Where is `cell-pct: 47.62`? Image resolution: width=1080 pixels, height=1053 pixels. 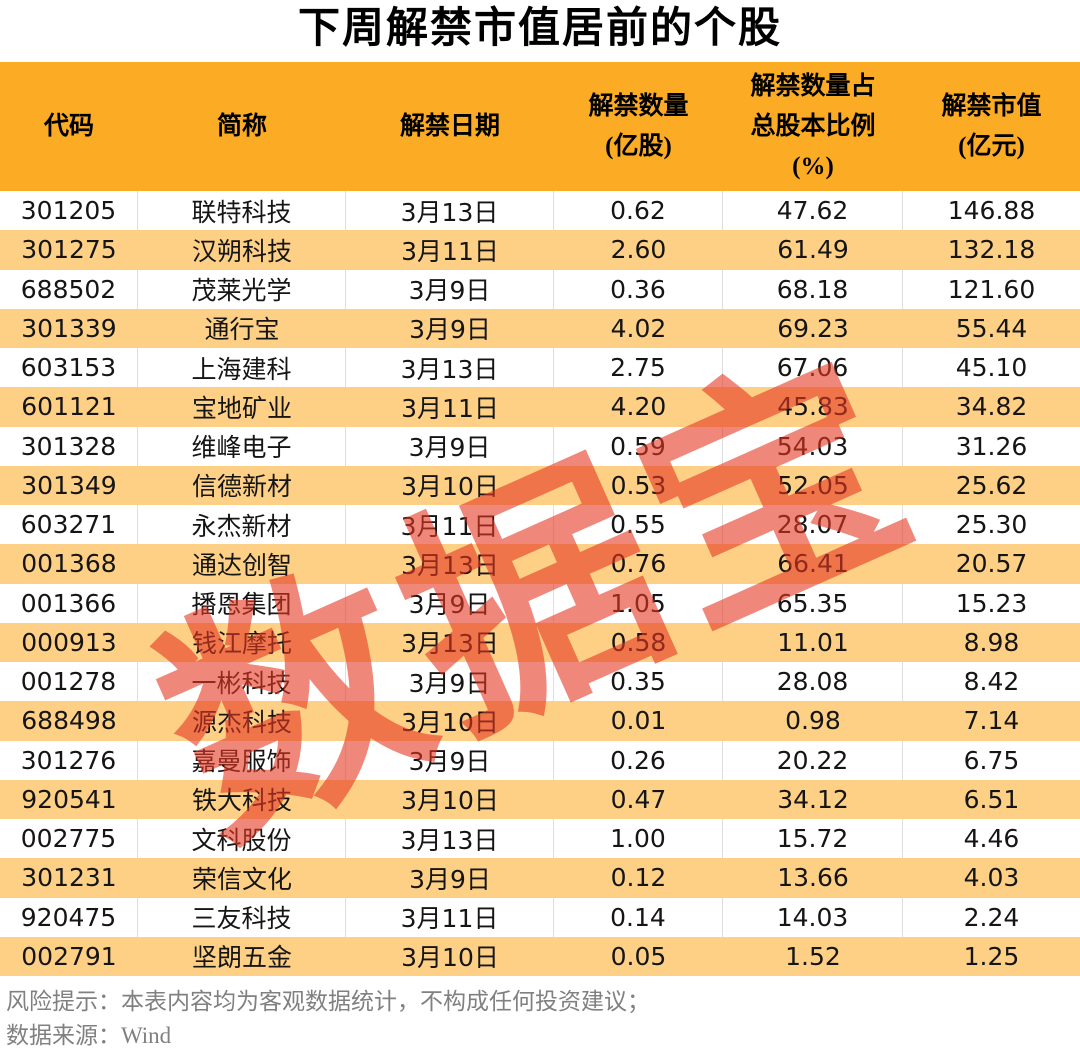 cell-pct: 47.62 is located at coordinates (813, 211).